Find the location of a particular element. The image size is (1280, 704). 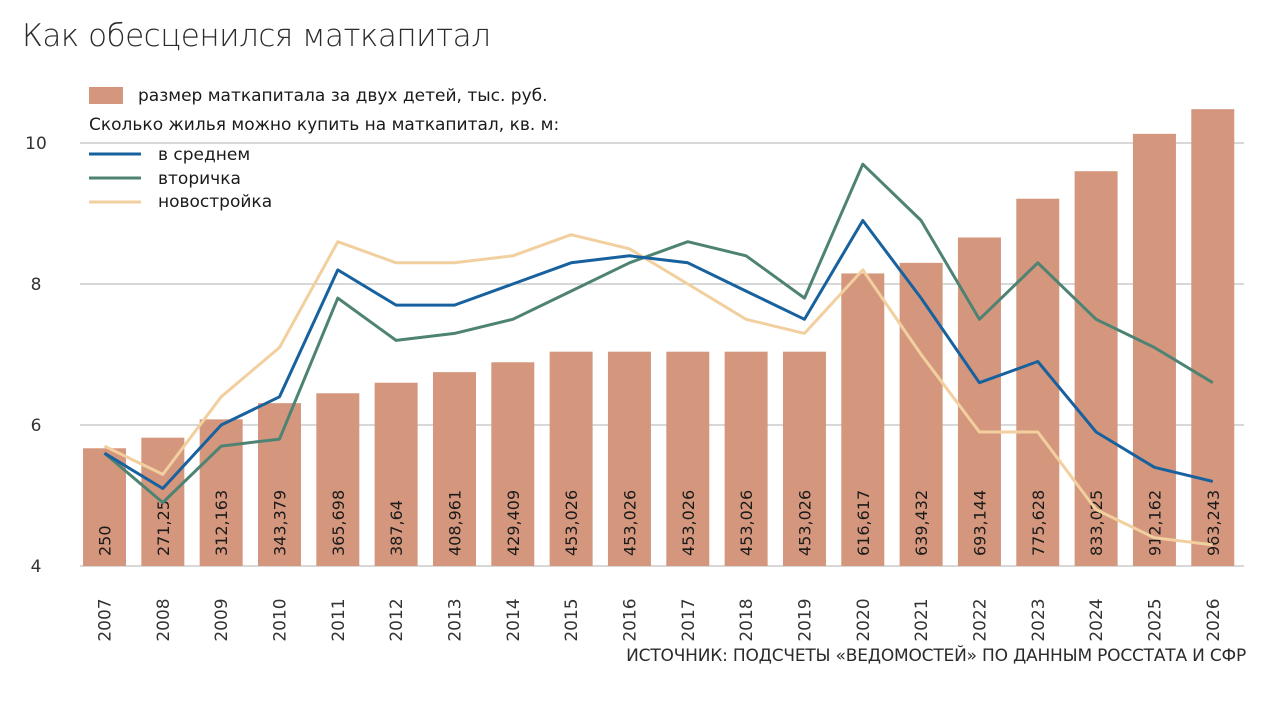

x-tick-label: 2007 is located at coordinates (106, 619).